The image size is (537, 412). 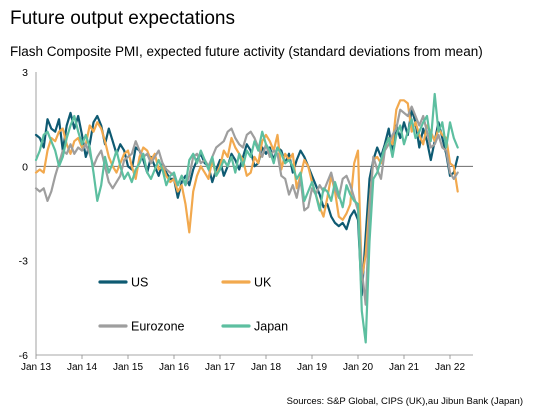 I want to click on x-tick-label: Jan 14, so click(x=82, y=367).